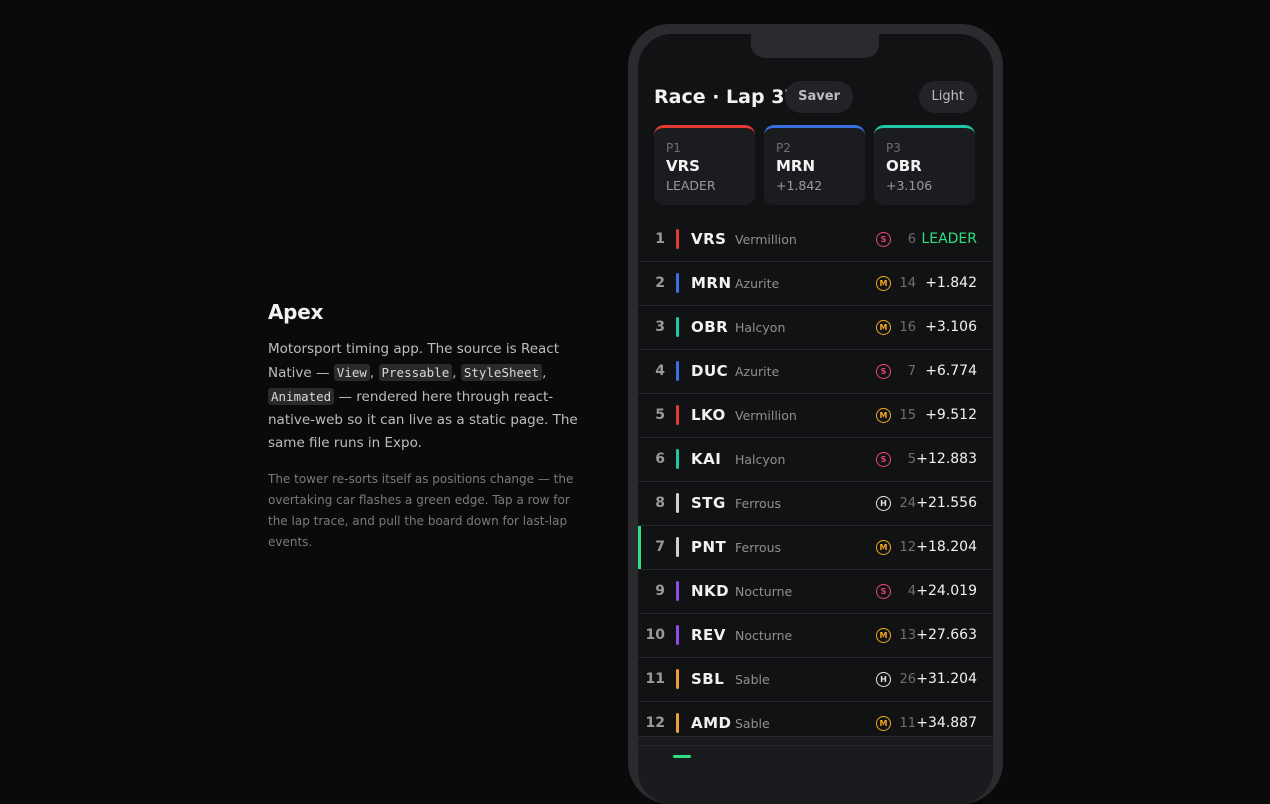  What do you see at coordinates (907, 679) in the screenshot?
I see `tyre-laps: 26` at bounding box center [907, 679].